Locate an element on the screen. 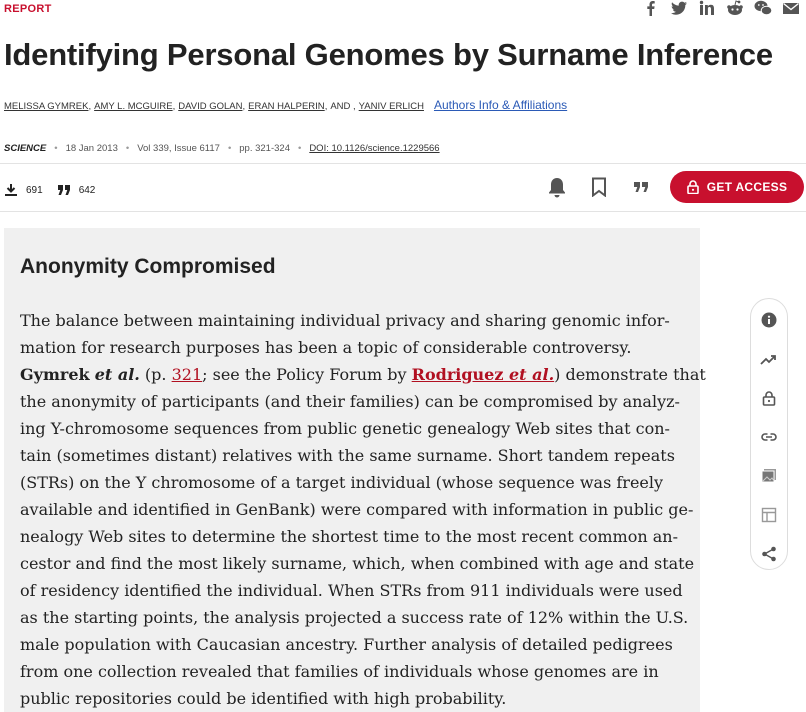 The width and height of the screenshot is (806, 712). share-icon is located at coordinates (769, 554).